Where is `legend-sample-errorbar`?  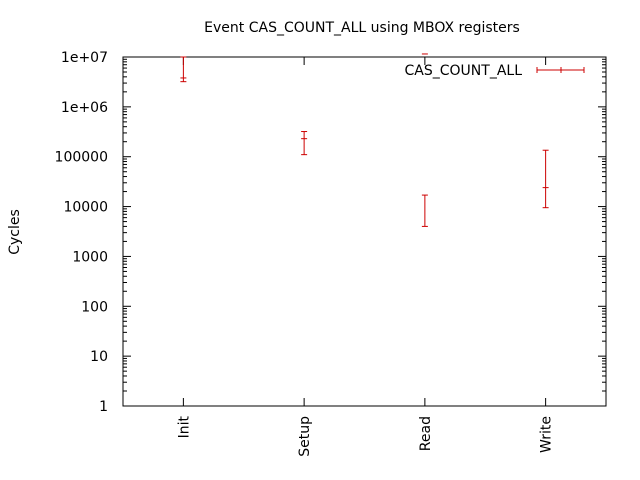 legend-sample-errorbar is located at coordinates (560, 70).